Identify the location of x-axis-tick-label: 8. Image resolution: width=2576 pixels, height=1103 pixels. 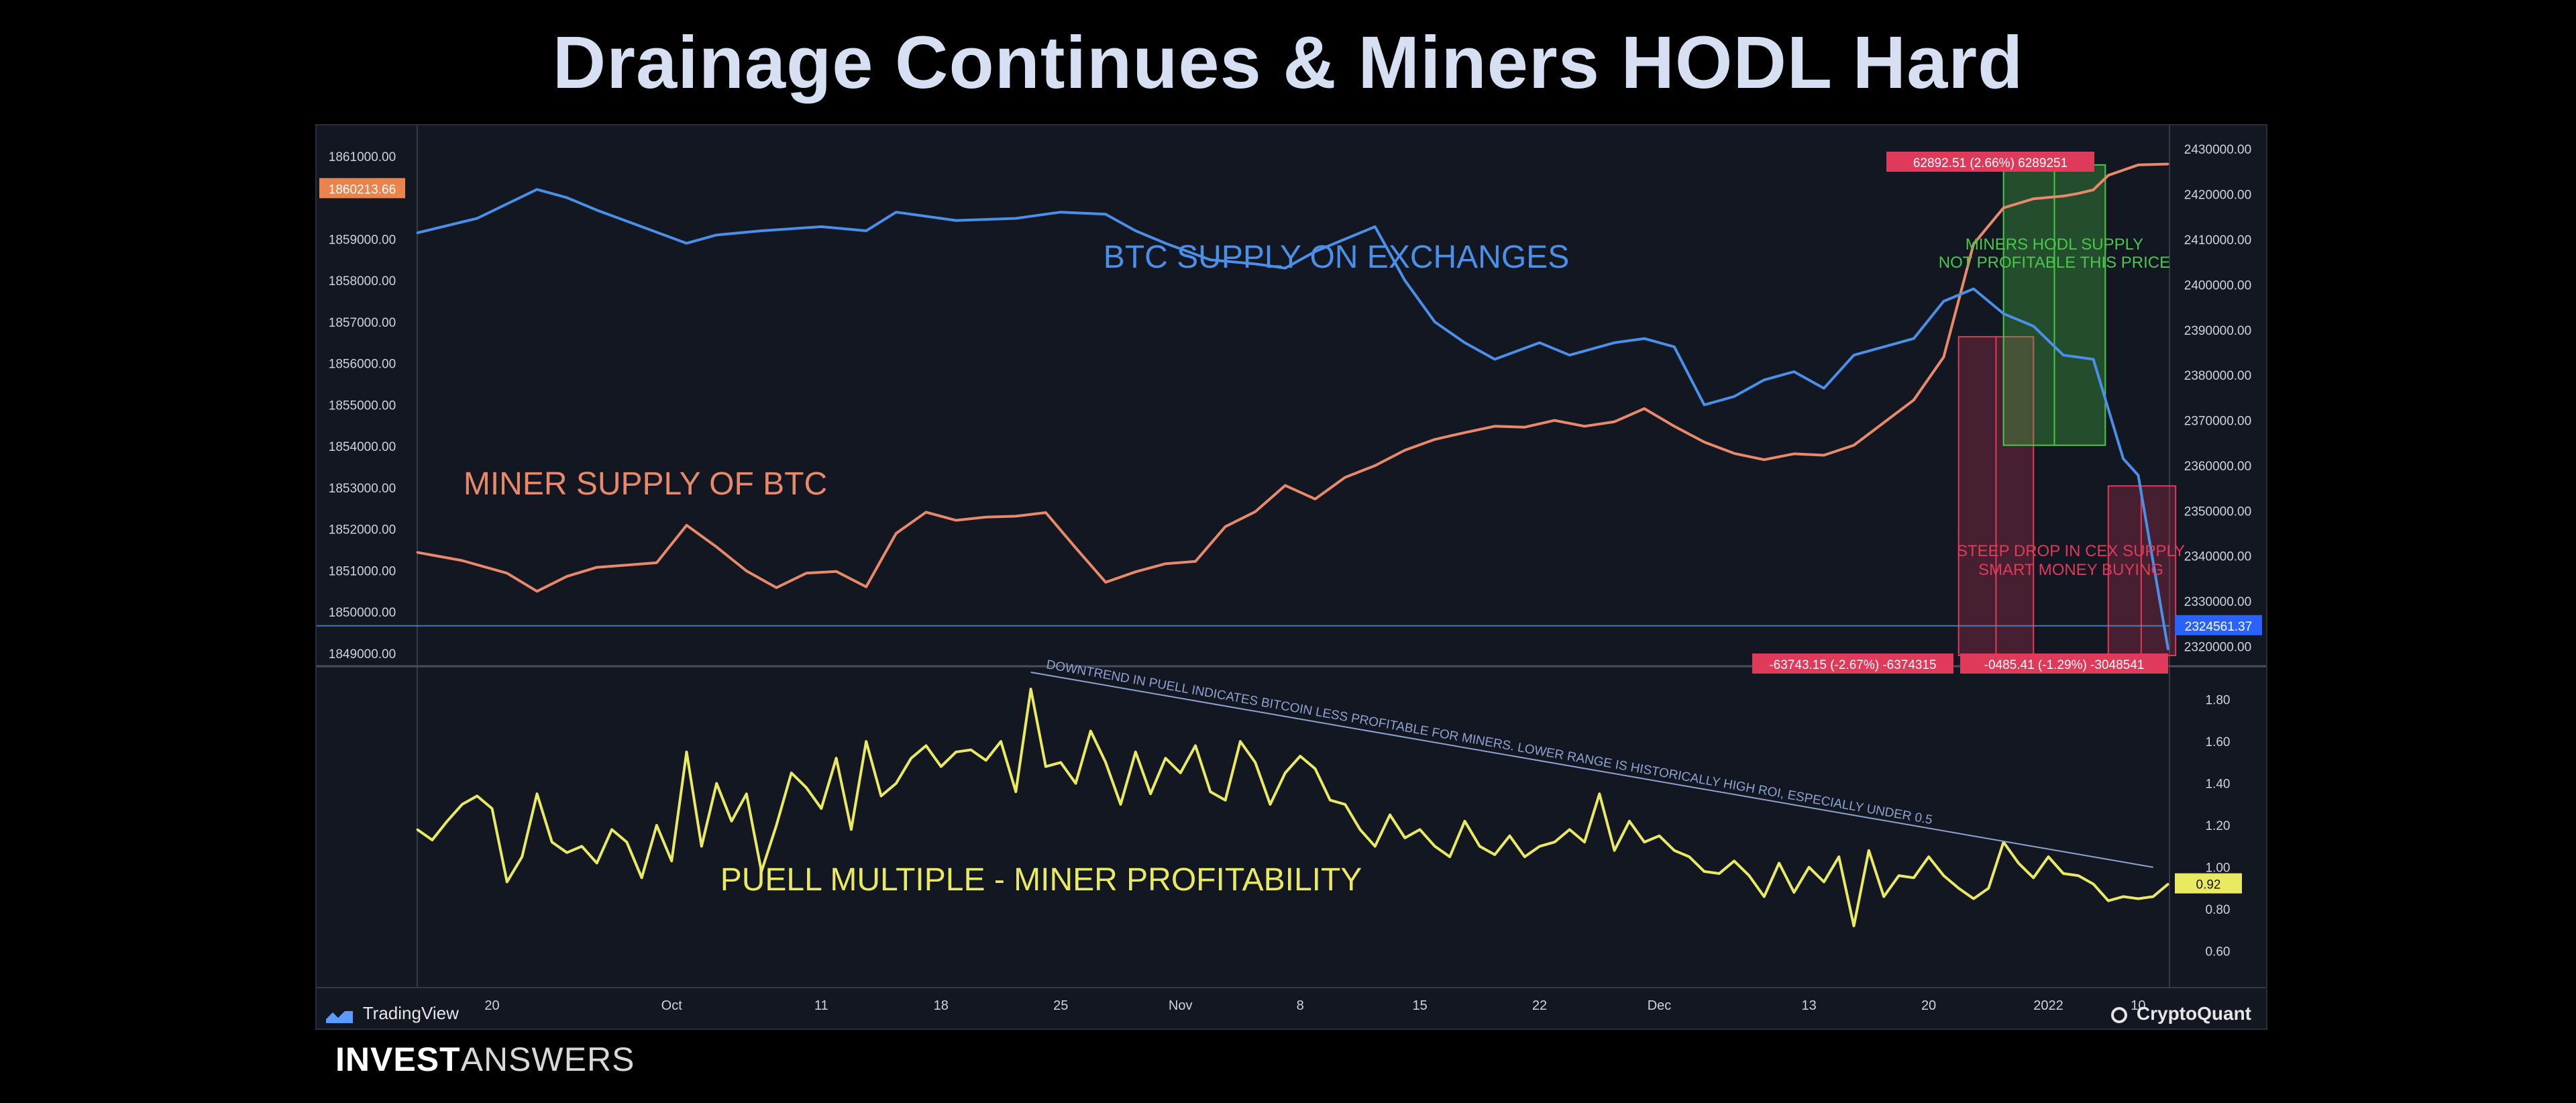
(1300, 1006).